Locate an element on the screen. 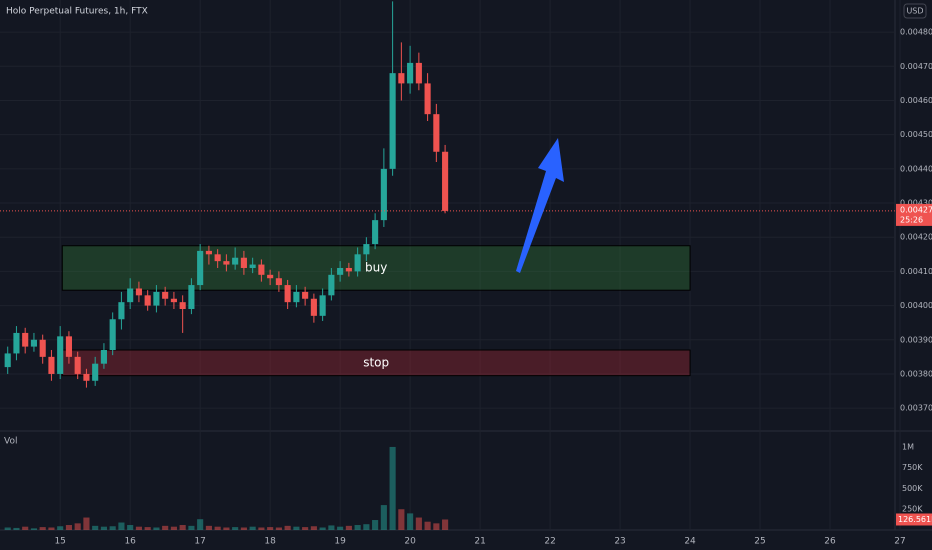  x-tick-label: 17 is located at coordinates (199, 542).